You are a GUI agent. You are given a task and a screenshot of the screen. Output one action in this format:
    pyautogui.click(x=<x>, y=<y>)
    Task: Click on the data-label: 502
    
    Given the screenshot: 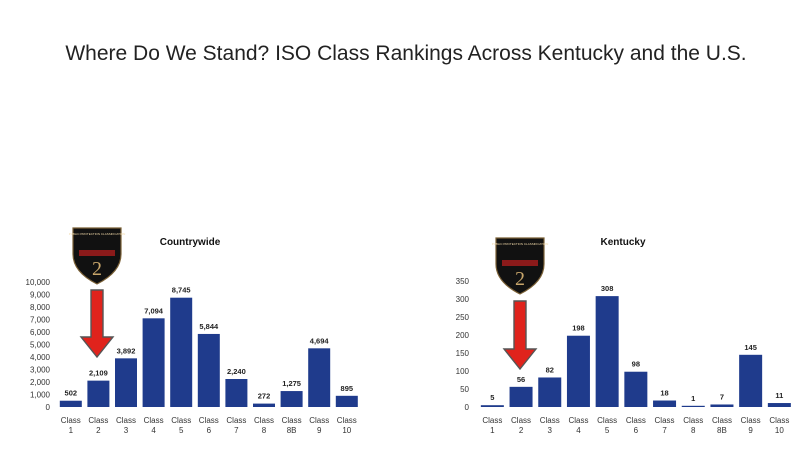 What is the action you would take?
    pyautogui.click(x=71, y=393)
    